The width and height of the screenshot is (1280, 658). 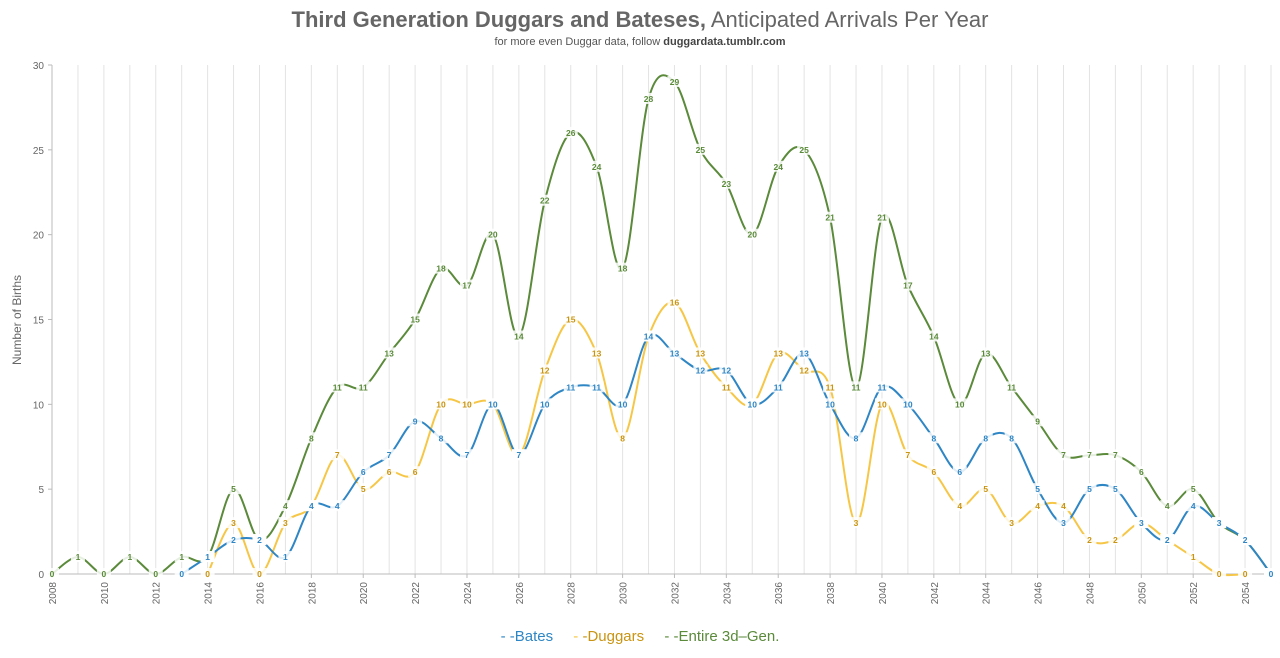 I want to click on data-label-entire: 20, so click(x=493, y=235).